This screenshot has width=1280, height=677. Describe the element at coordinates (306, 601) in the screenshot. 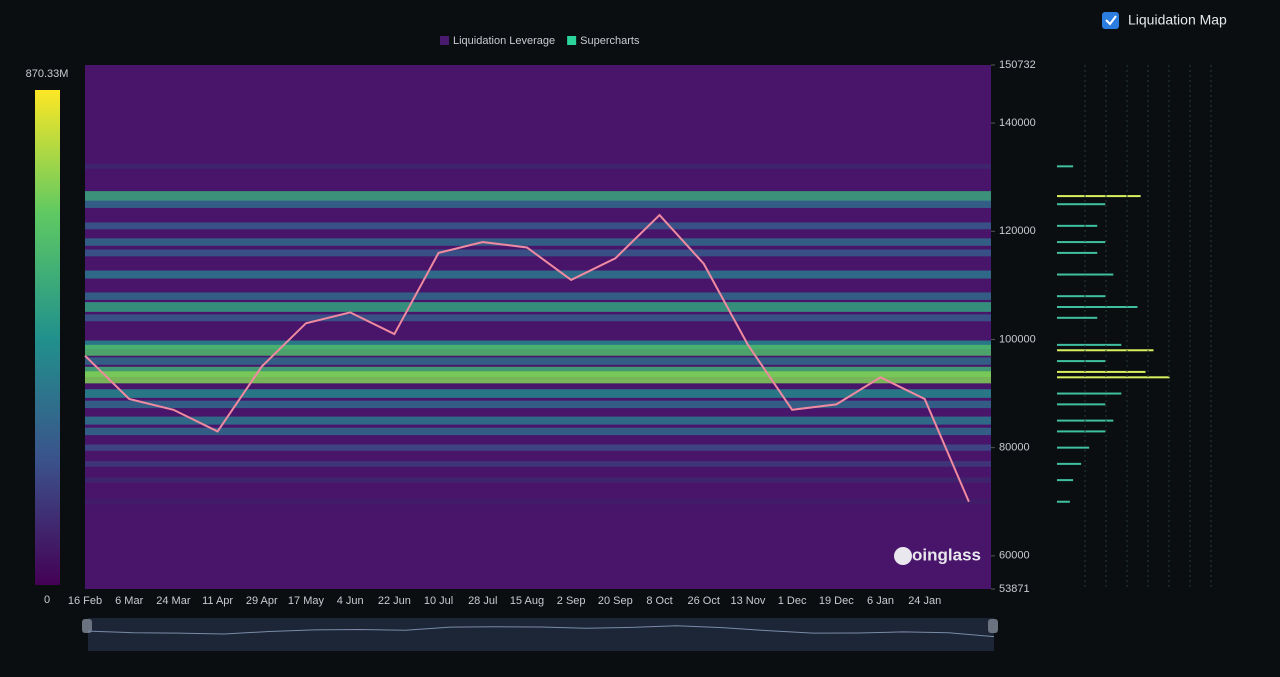

I see `x-tick-label: 17 May` at that location.